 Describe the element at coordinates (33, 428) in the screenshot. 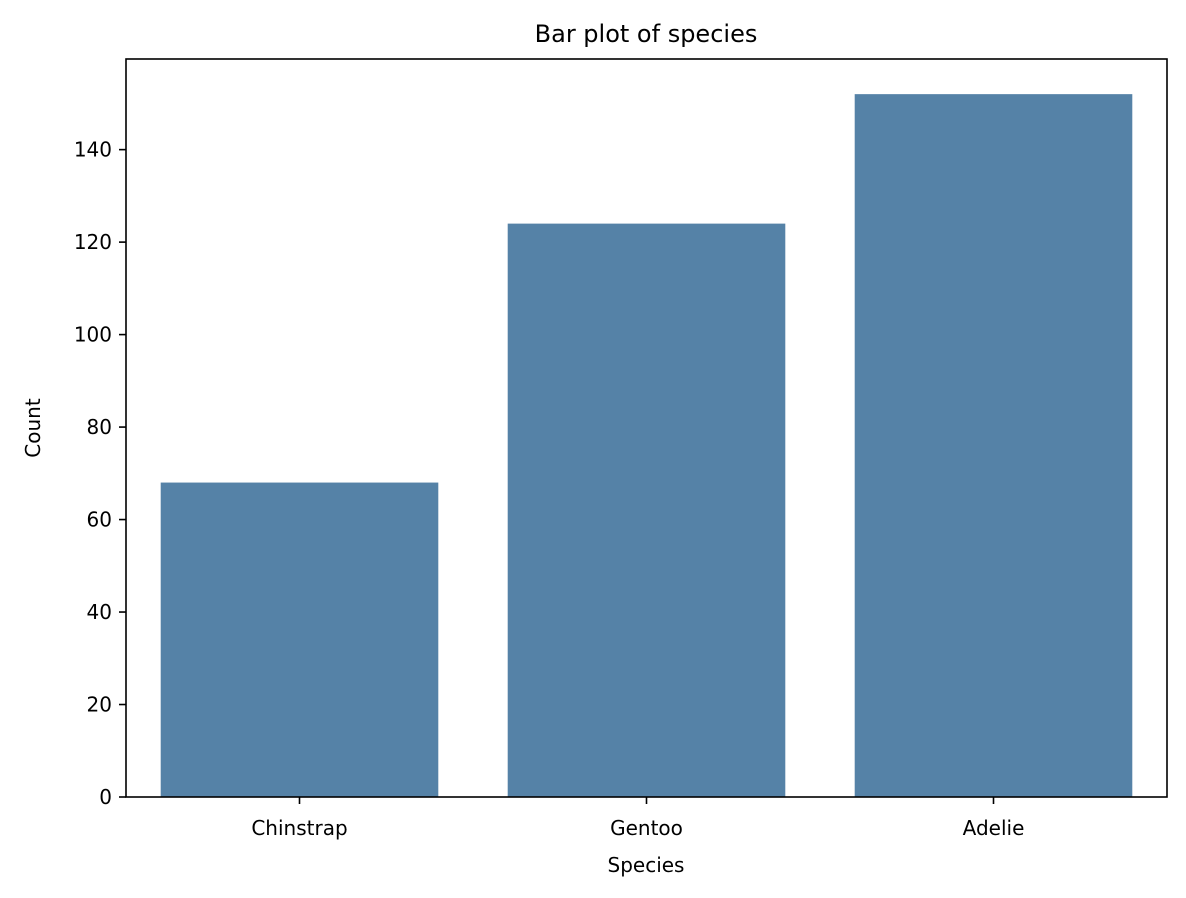

I see `y-axis-title: Count` at that location.